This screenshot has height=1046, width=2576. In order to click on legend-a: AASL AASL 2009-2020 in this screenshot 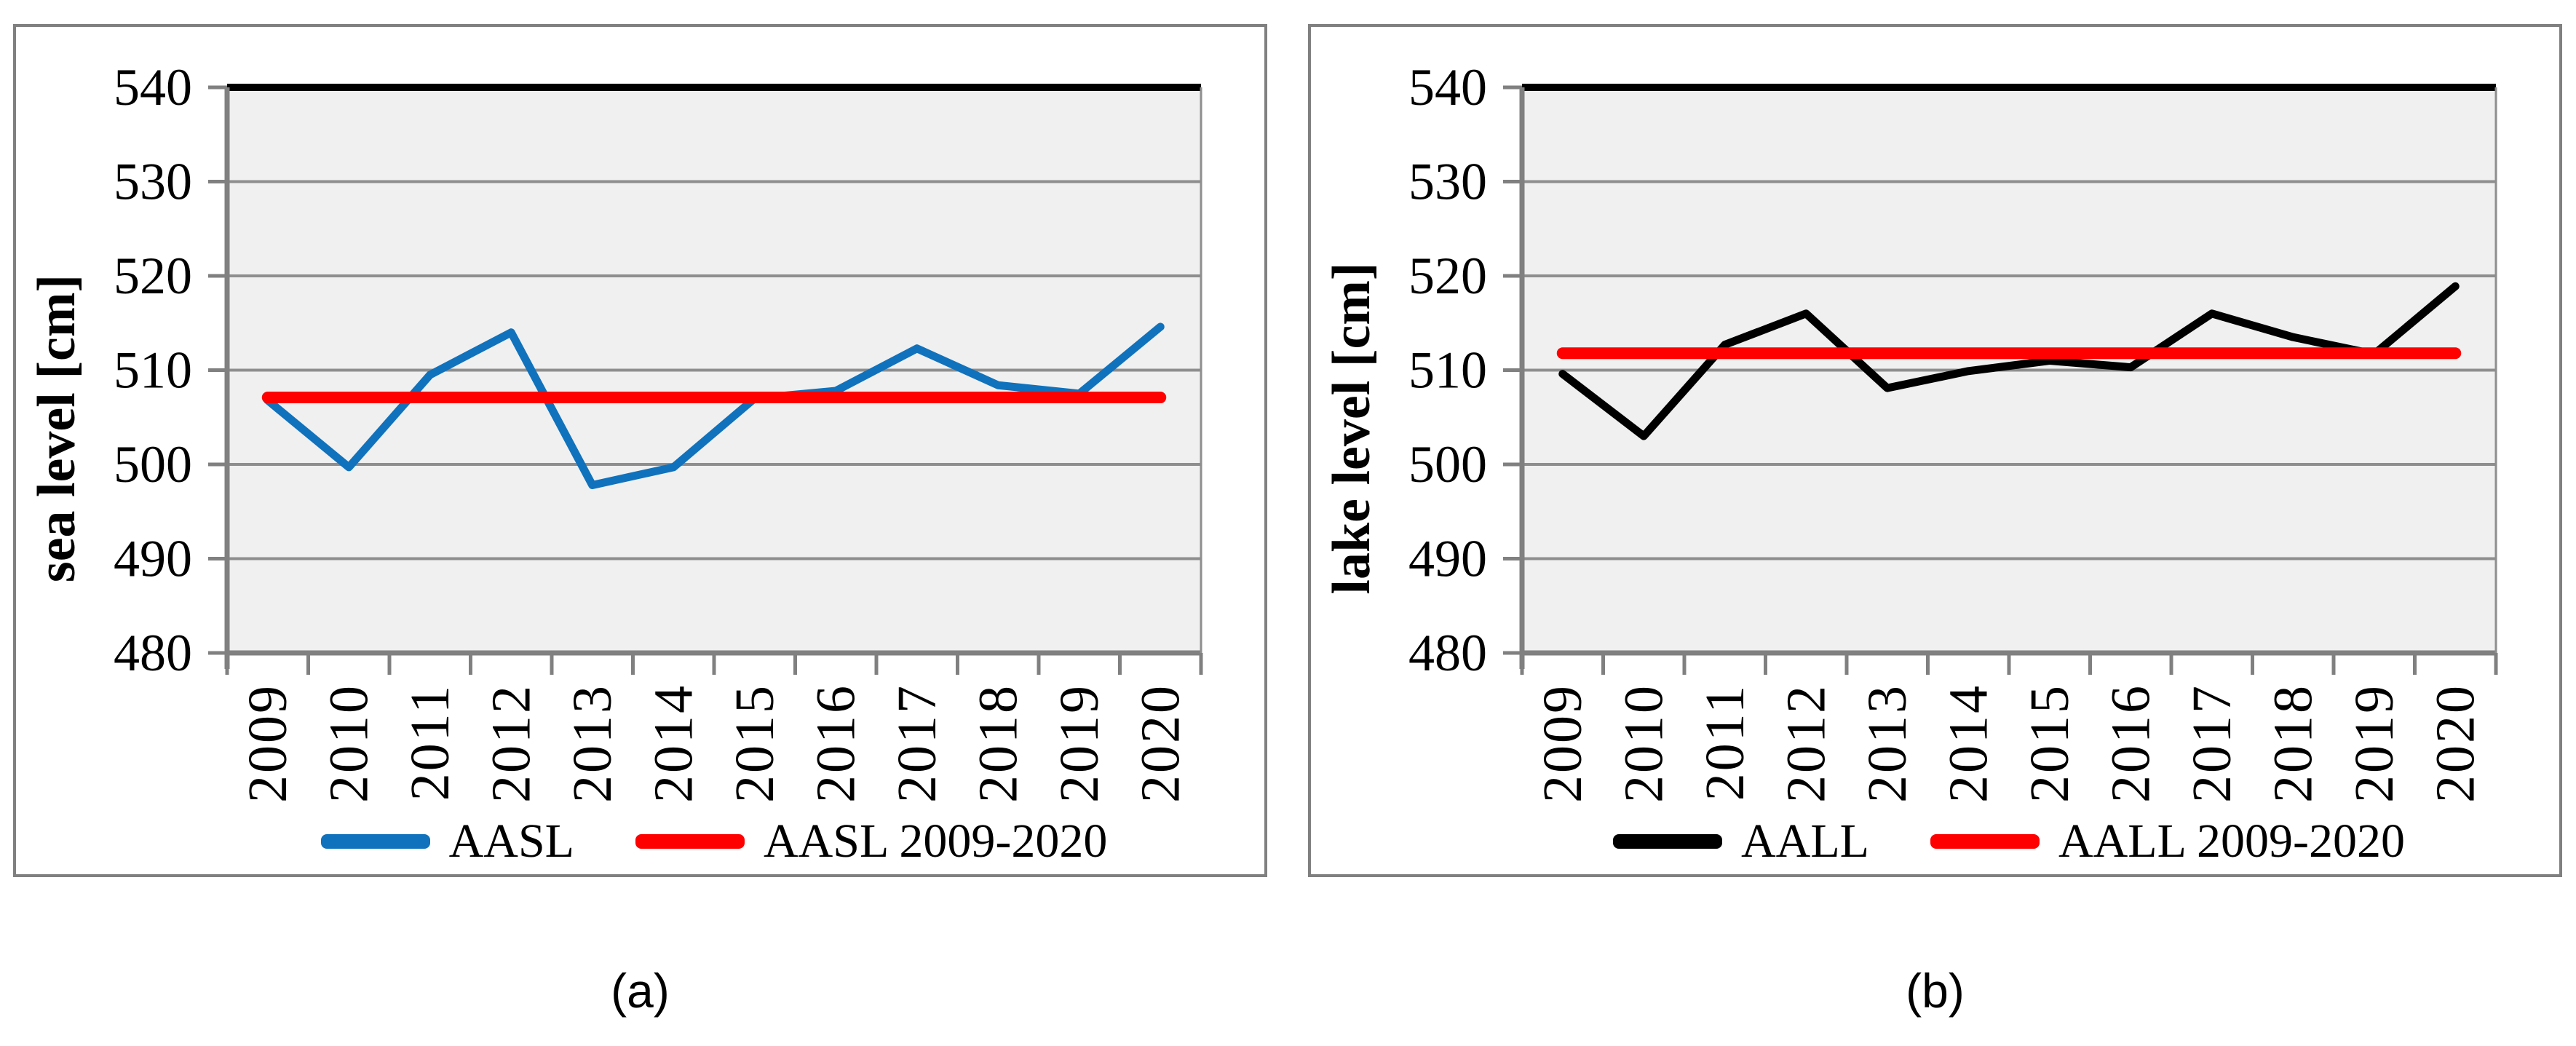, I will do `click(714, 841)`.